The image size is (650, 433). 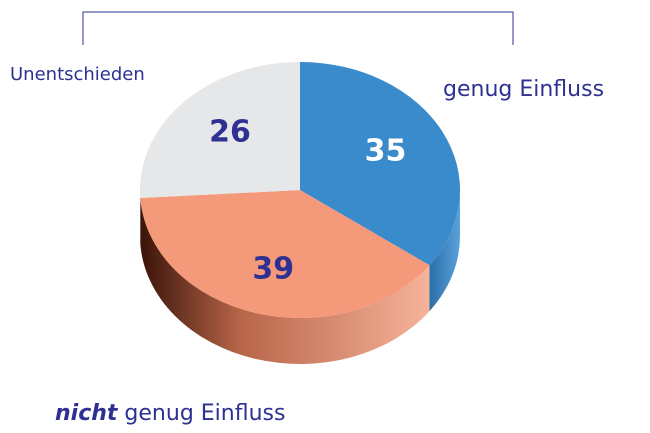 I want to click on category-label: nicht genug Einfluss, so click(x=170, y=413).